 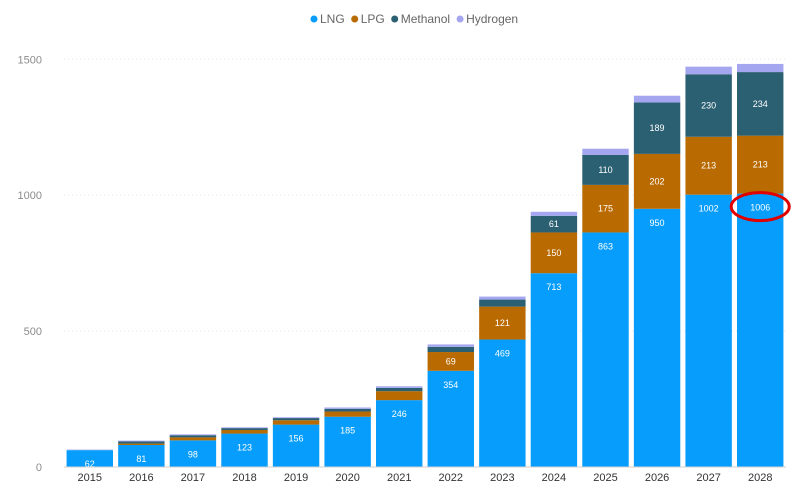 I want to click on bar-methanol-2019, so click(x=296, y=419).